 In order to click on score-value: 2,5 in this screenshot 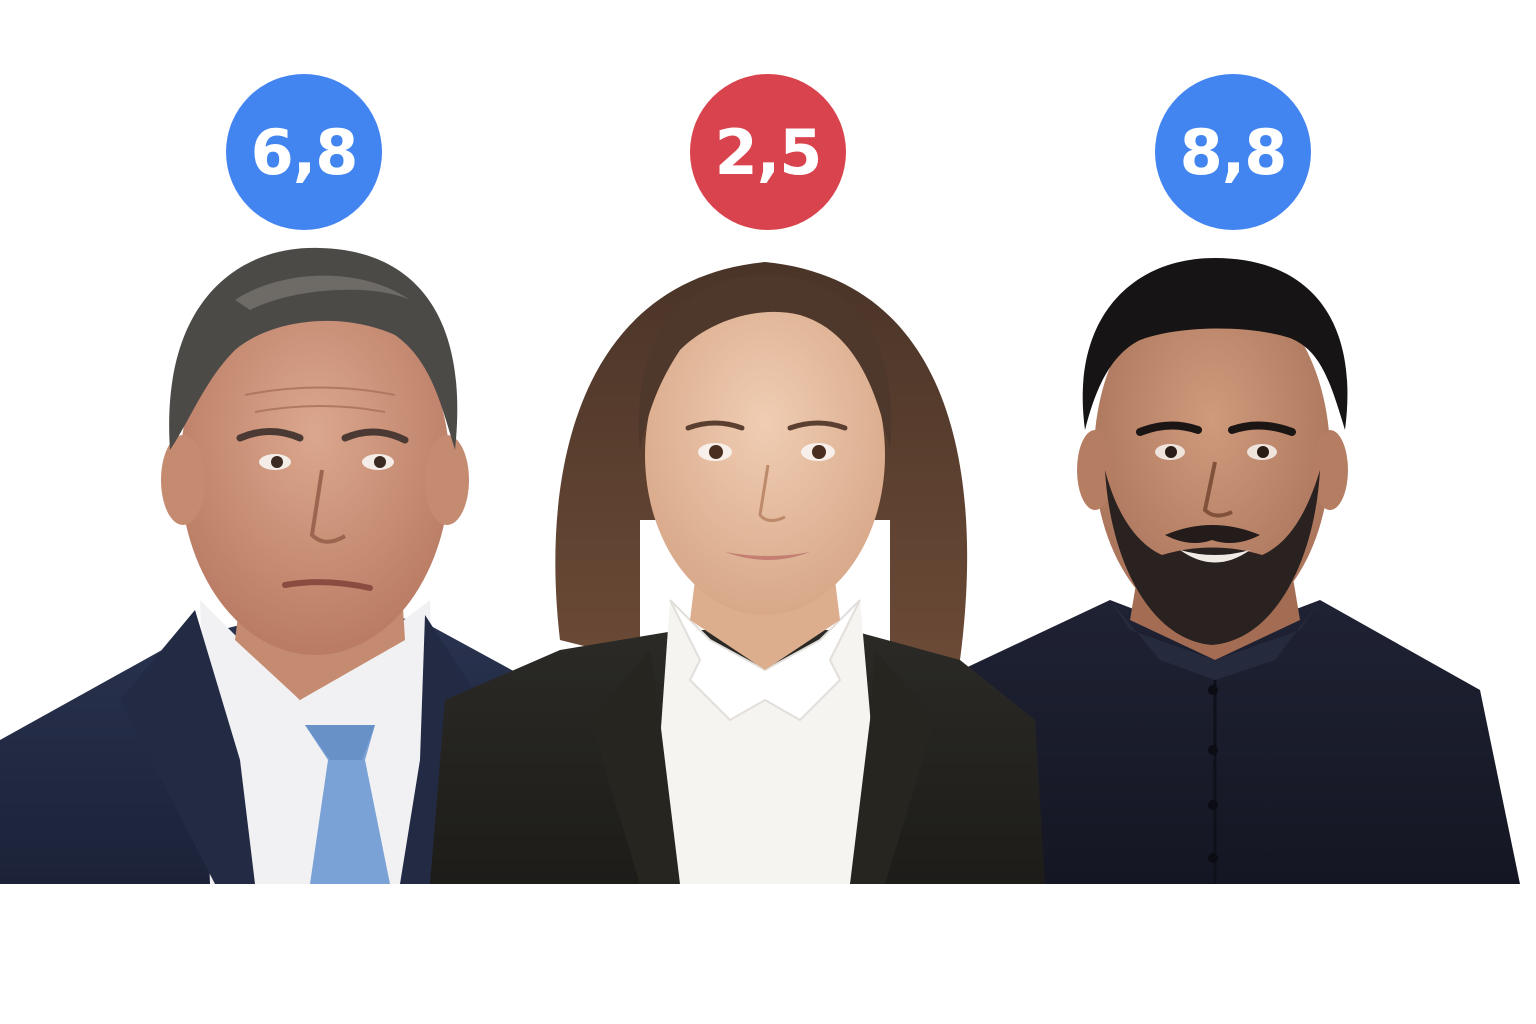, I will do `click(768, 152)`.